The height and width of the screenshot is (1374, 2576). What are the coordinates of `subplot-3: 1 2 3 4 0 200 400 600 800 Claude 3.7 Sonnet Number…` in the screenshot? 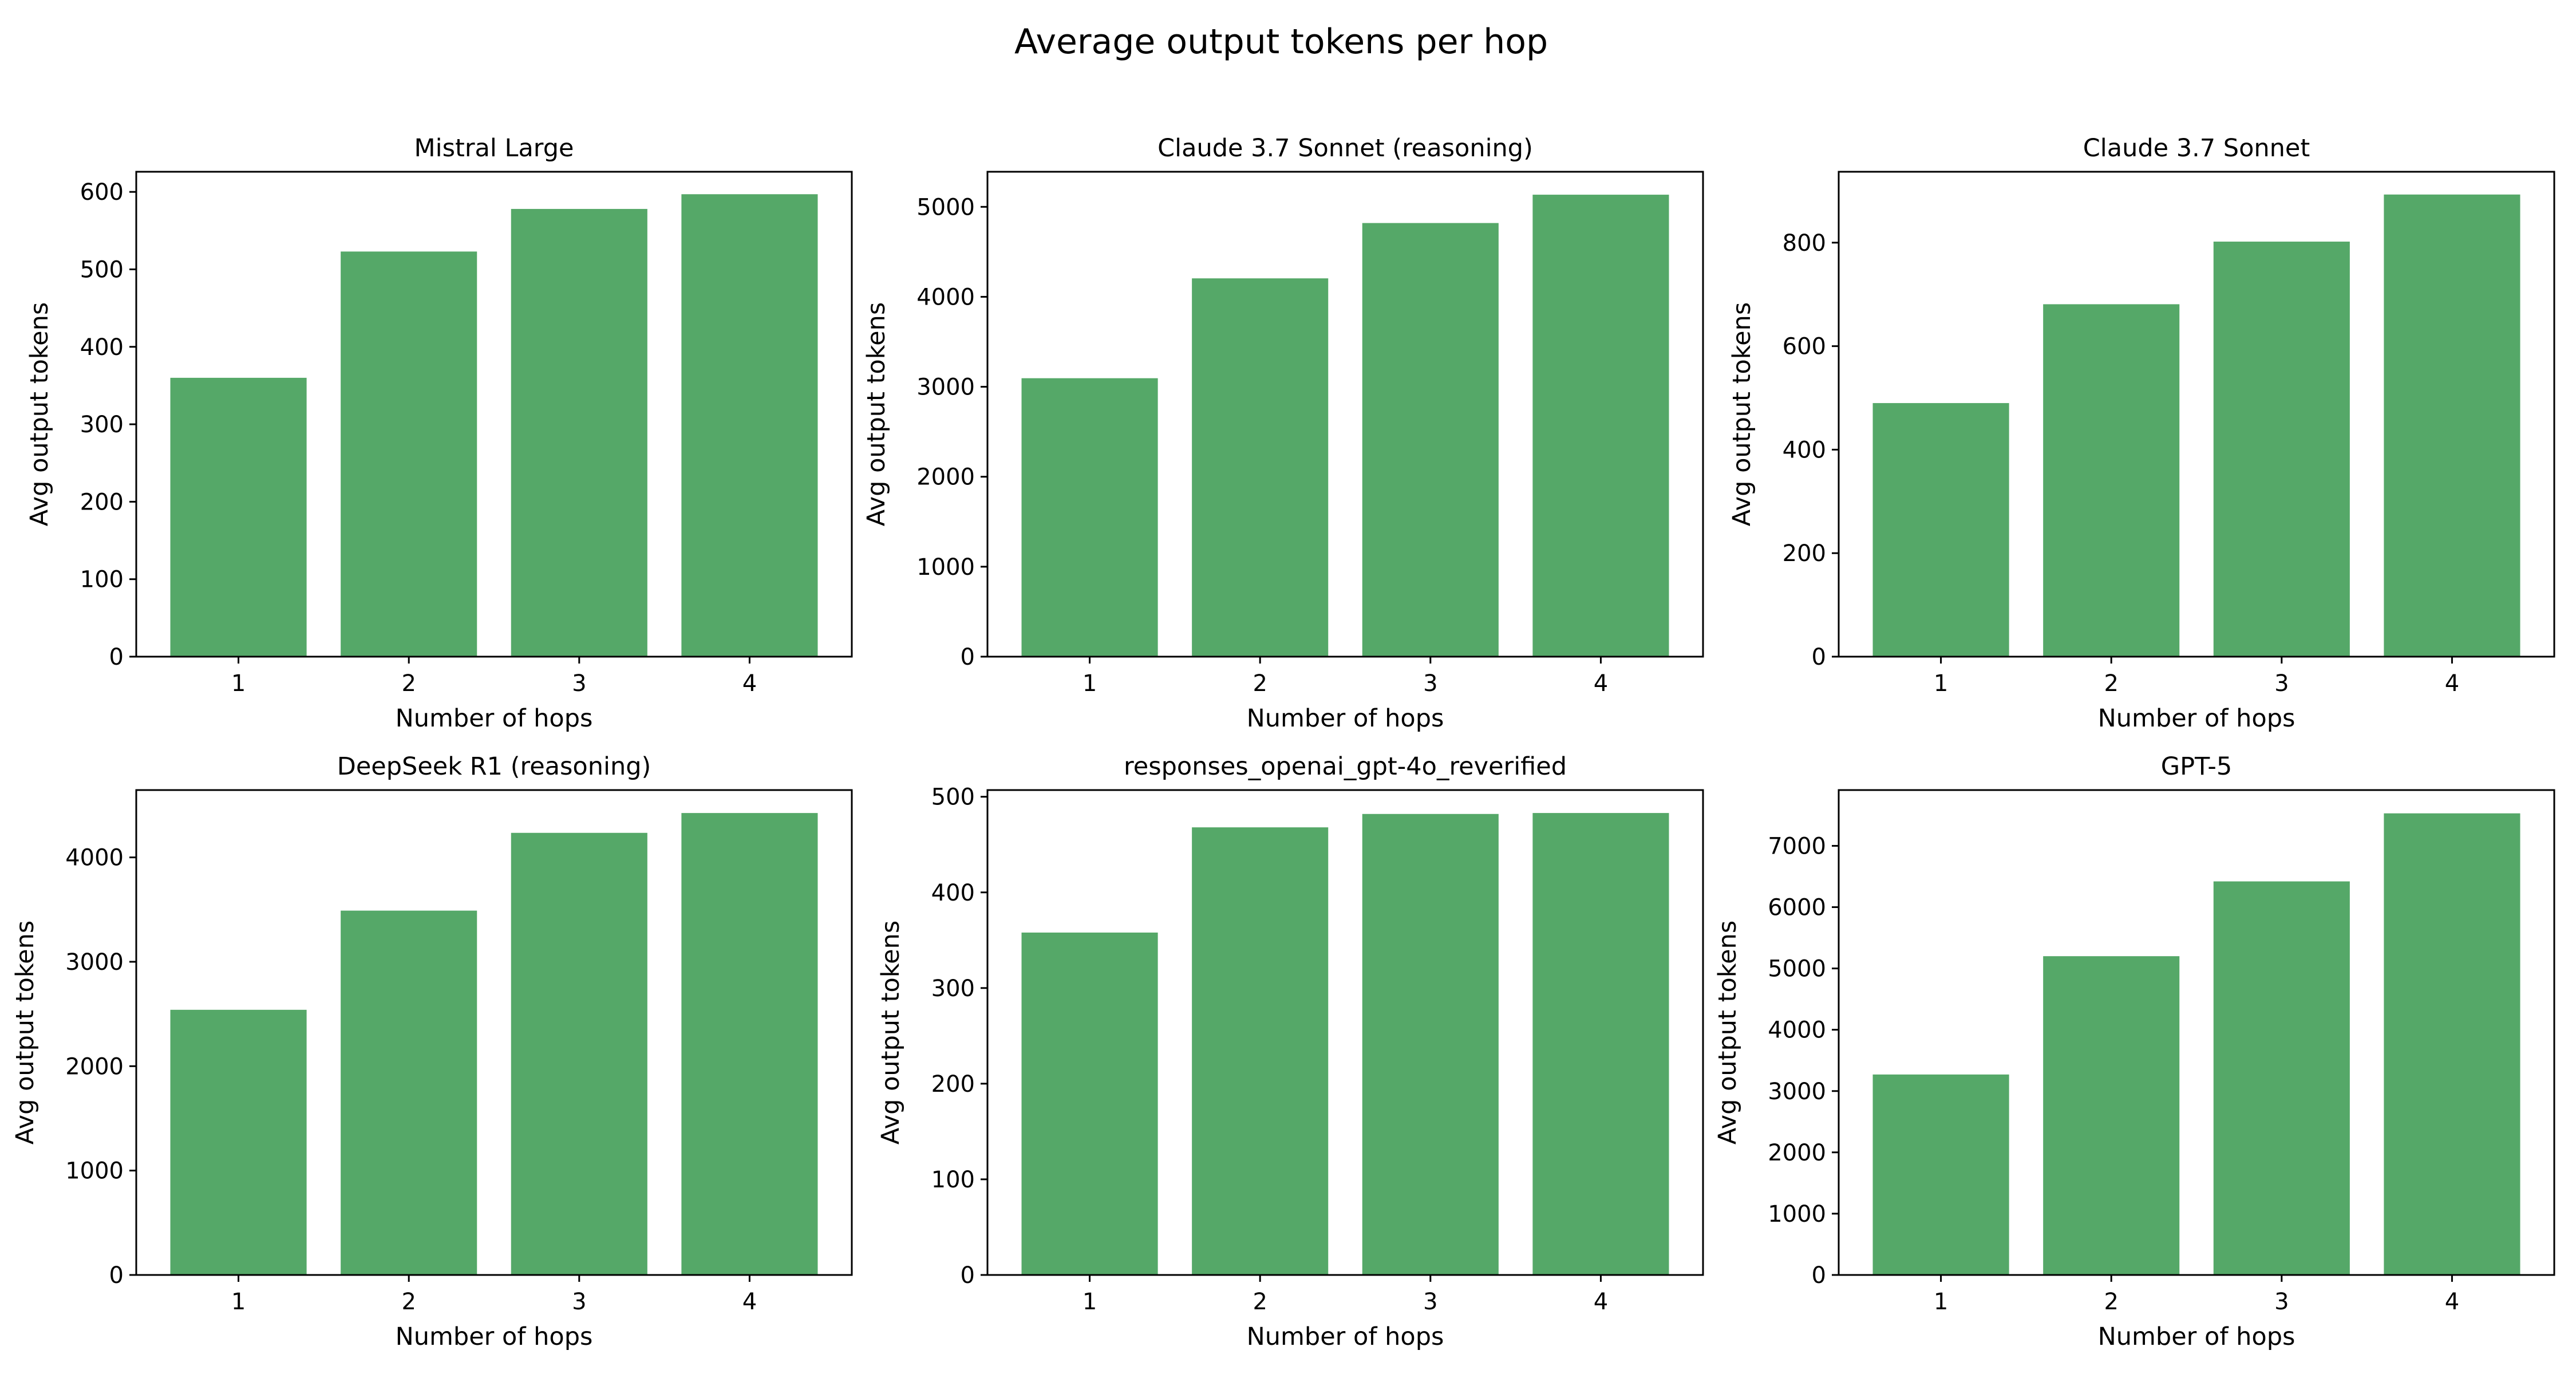 It's located at (2141, 434).